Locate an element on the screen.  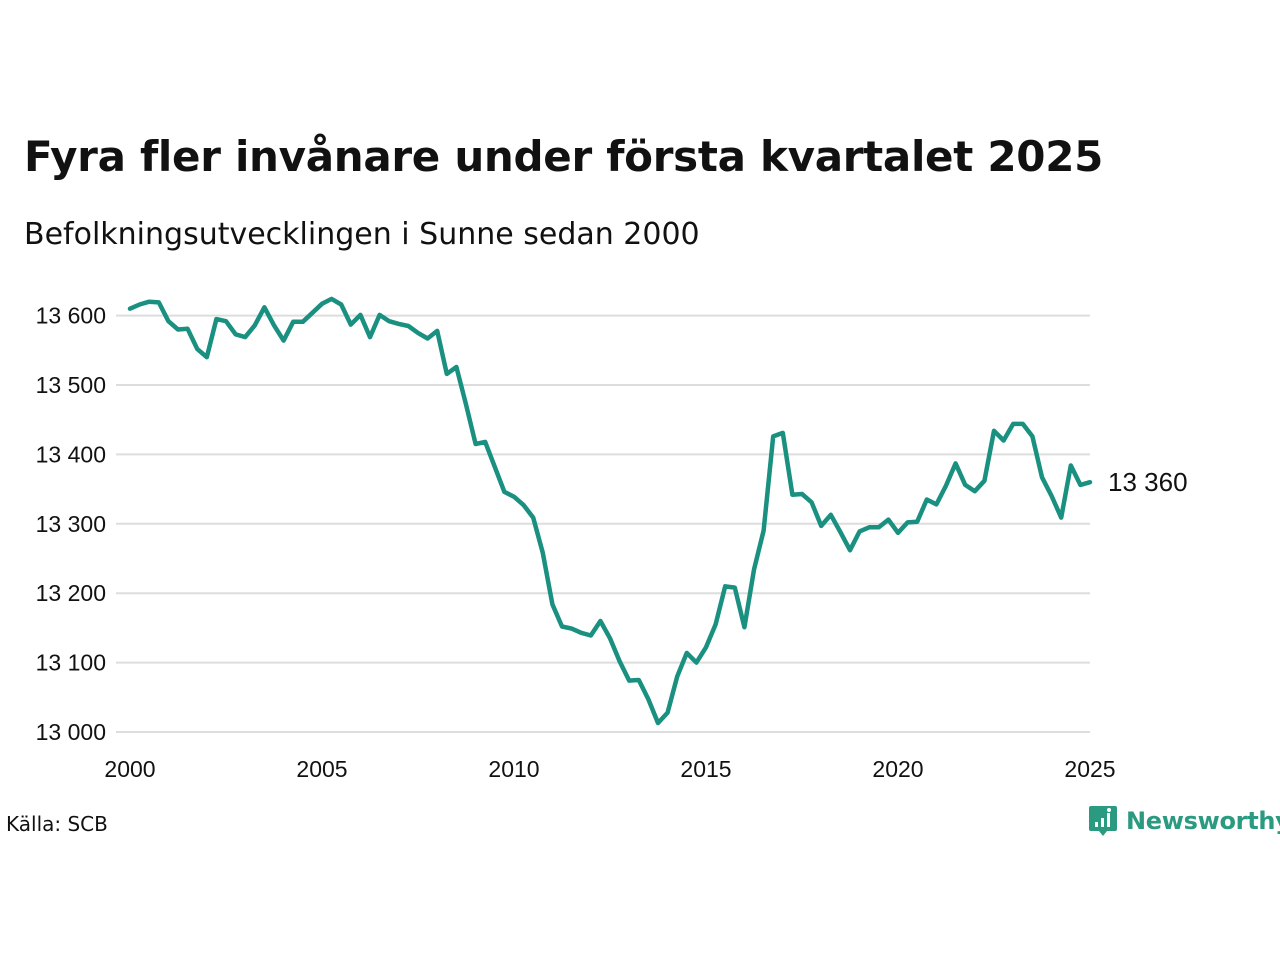
newsworthy-logo-text: Newsworthy is located at coordinates (1203, 821).